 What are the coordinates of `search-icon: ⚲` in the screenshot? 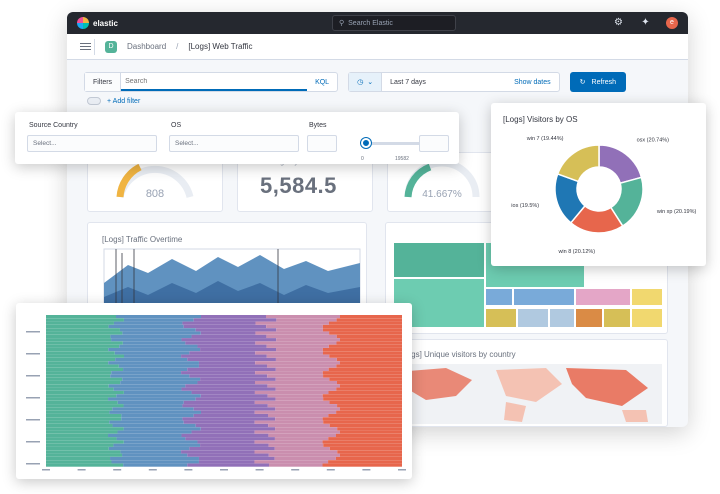 It's located at (342, 23).